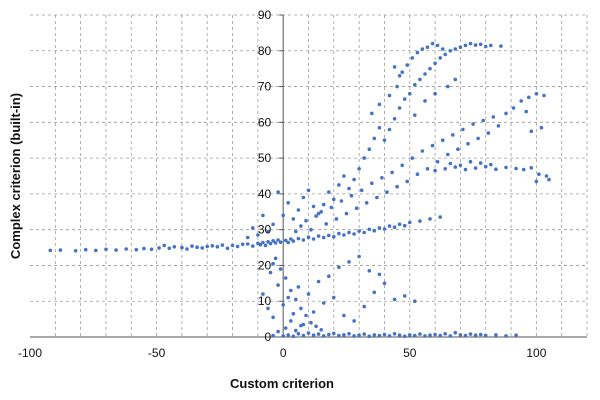 Image resolution: width=600 pixels, height=400 pixels. What do you see at coordinates (265, 51) in the screenshot?
I see `y-tick-label: 80` at bounding box center [265, 51].